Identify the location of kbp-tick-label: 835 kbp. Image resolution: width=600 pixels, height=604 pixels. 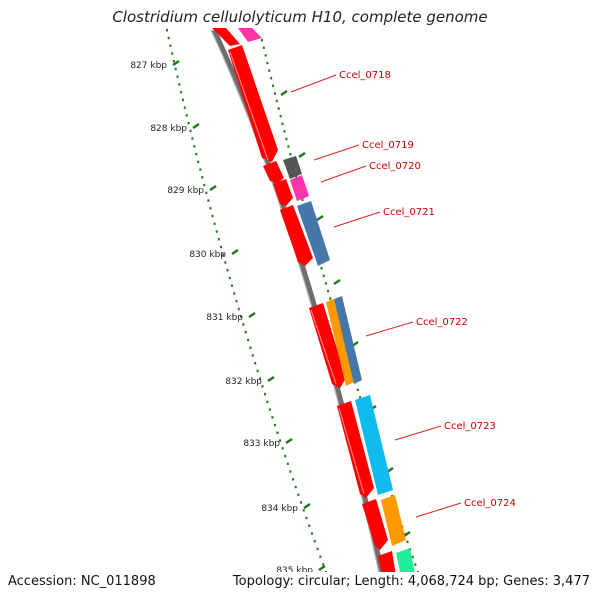
(294, 571).